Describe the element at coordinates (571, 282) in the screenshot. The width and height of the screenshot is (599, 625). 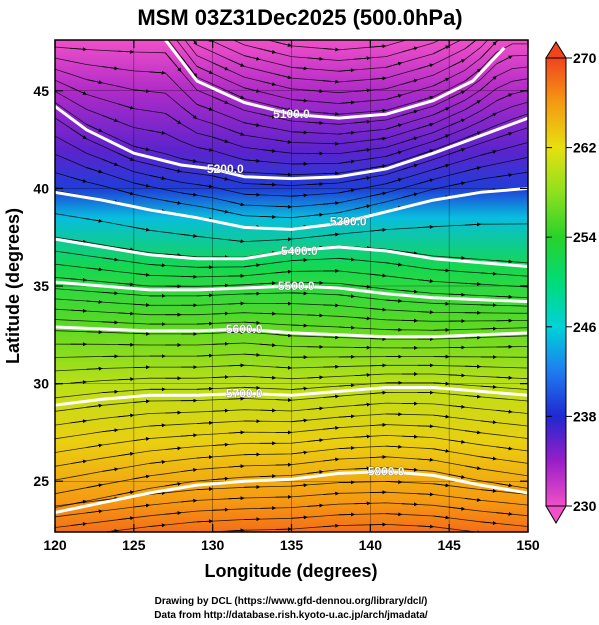
I see `colorbar: 230 238 246 254 262 270` at that location.